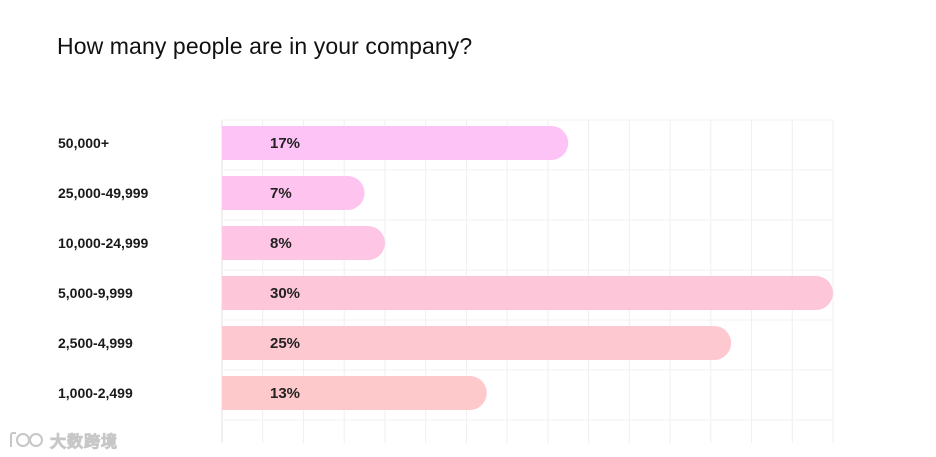 The width and height of the screenshot is (936, 457). Describe the element at coordinates (83, 143) in the screenshot. I see `category-label: 50,000+` at that location.